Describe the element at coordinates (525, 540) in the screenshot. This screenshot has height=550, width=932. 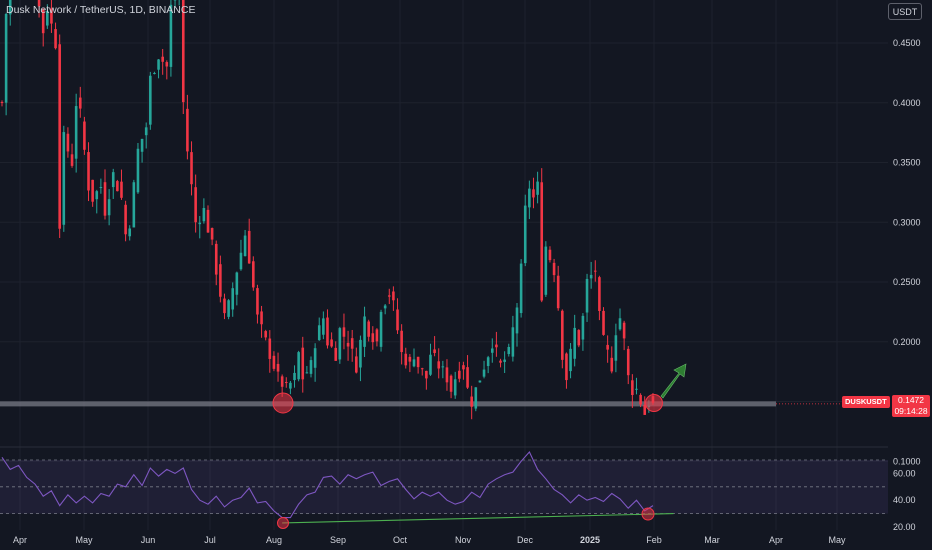
I see `time-tick-label: Dec` at that location.